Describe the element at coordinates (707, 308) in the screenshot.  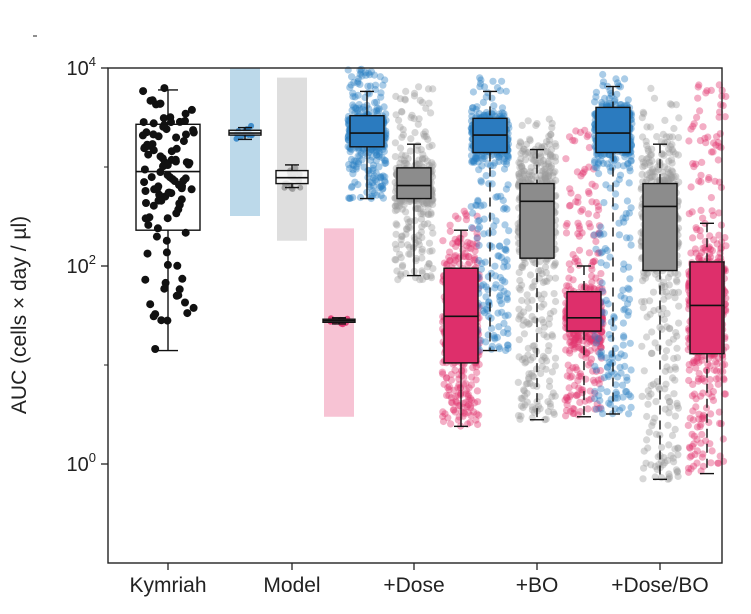
I see `box--dose-bo-pink` at that location.